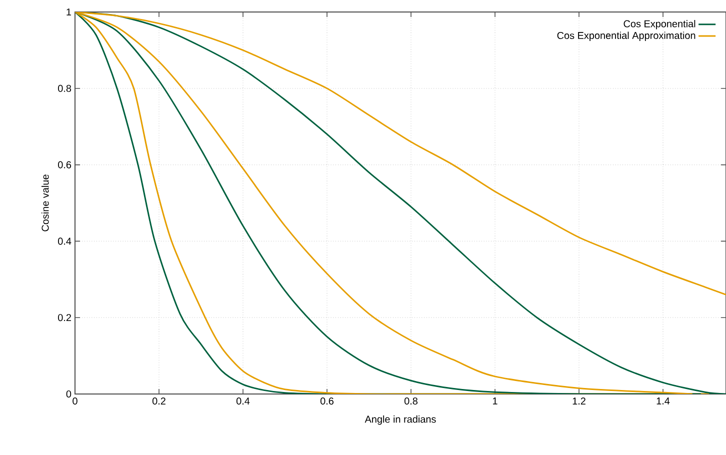 The image size is (726, 455). Describe the element at coordinates (579, 401) in the screenshot. I see `x-tick-label: 1.2` at that location.